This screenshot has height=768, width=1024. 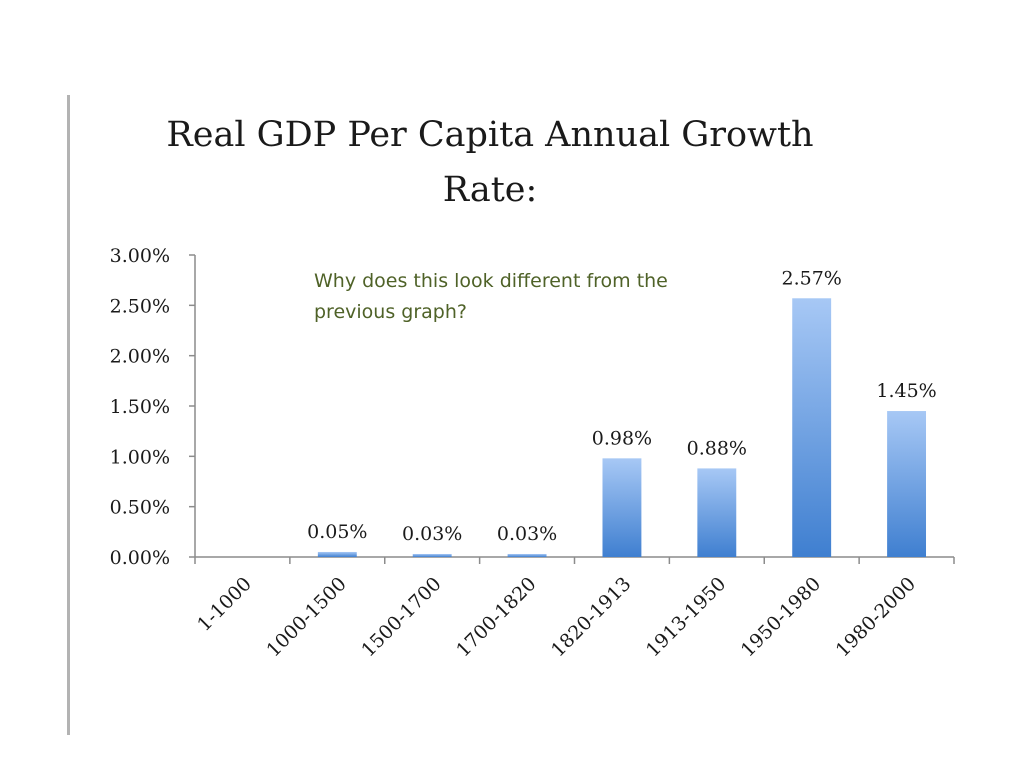 I want to click on y-tick-label: 1.50%, so click(x=140, y=407).